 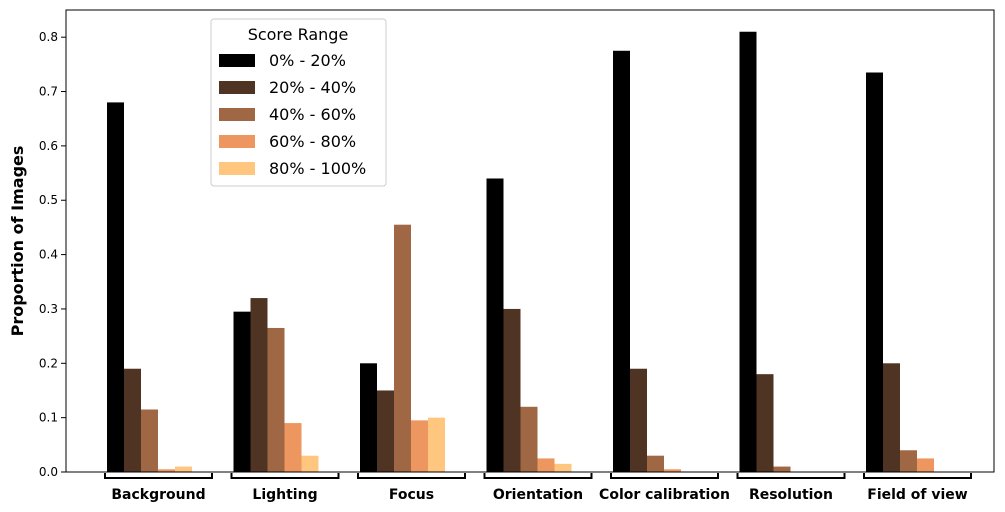 I want to click on y-tick-label: 0.6, so click(x=48, y=146).